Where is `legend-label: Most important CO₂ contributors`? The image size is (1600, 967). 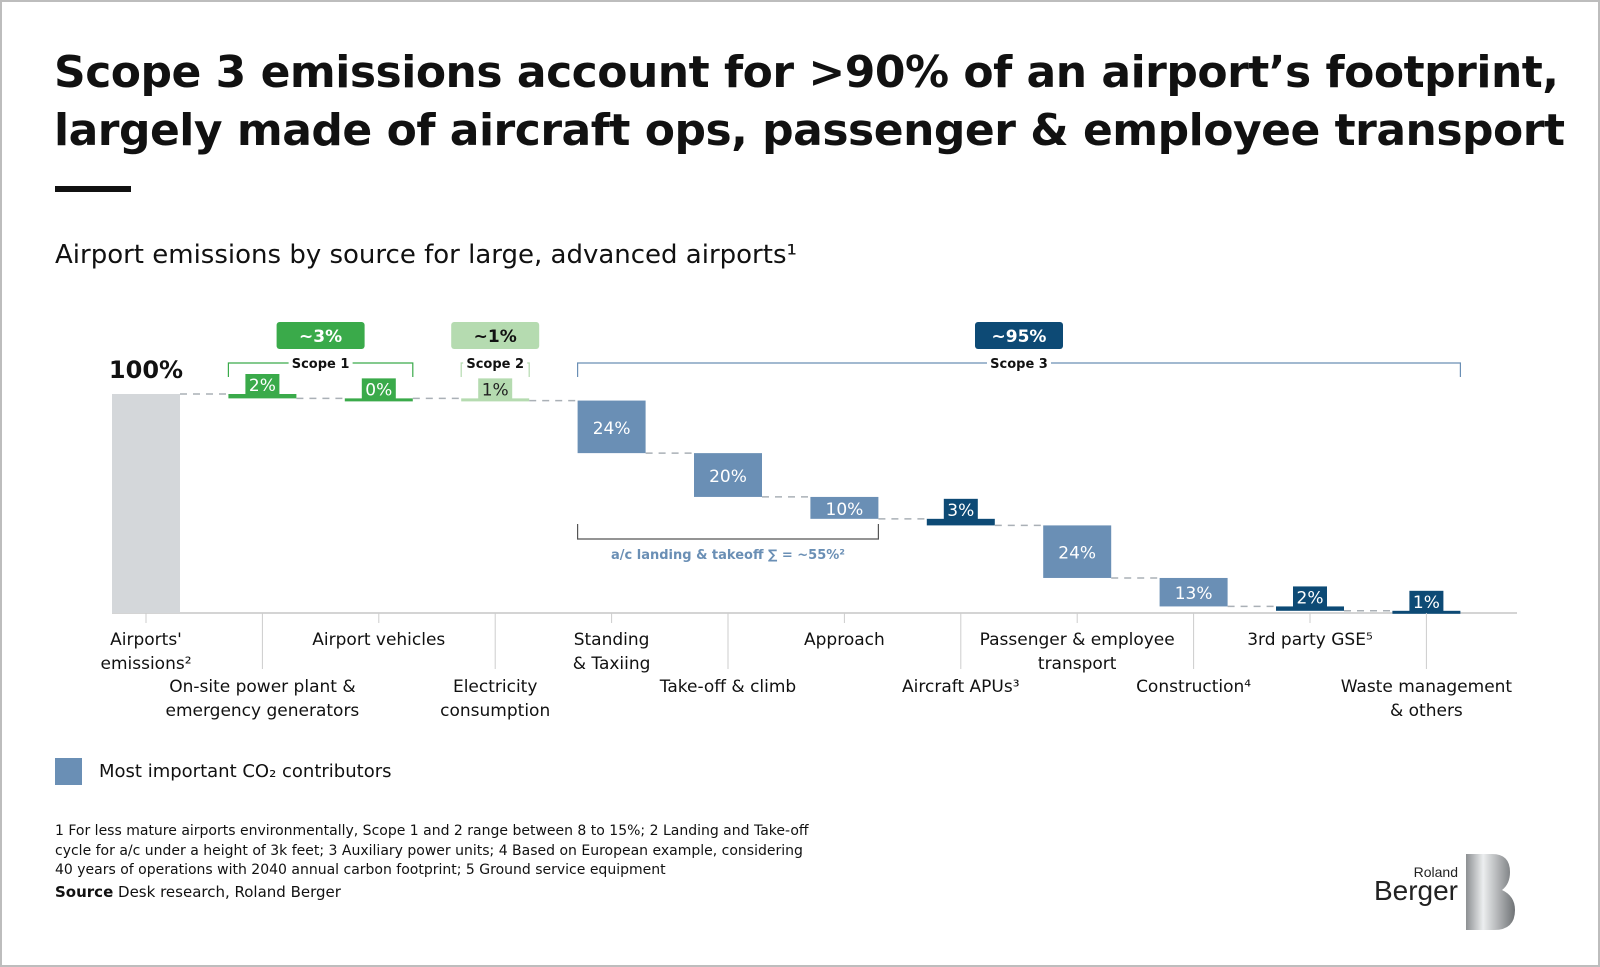
legend-label: Most important CO₂ contributors is located at coordinates (245, 771).